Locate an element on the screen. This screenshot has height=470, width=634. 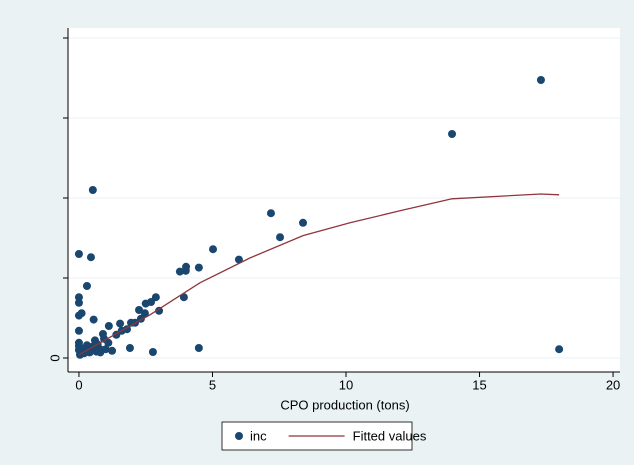
x-tick-label: 10 is located at coordinates (346, 384).